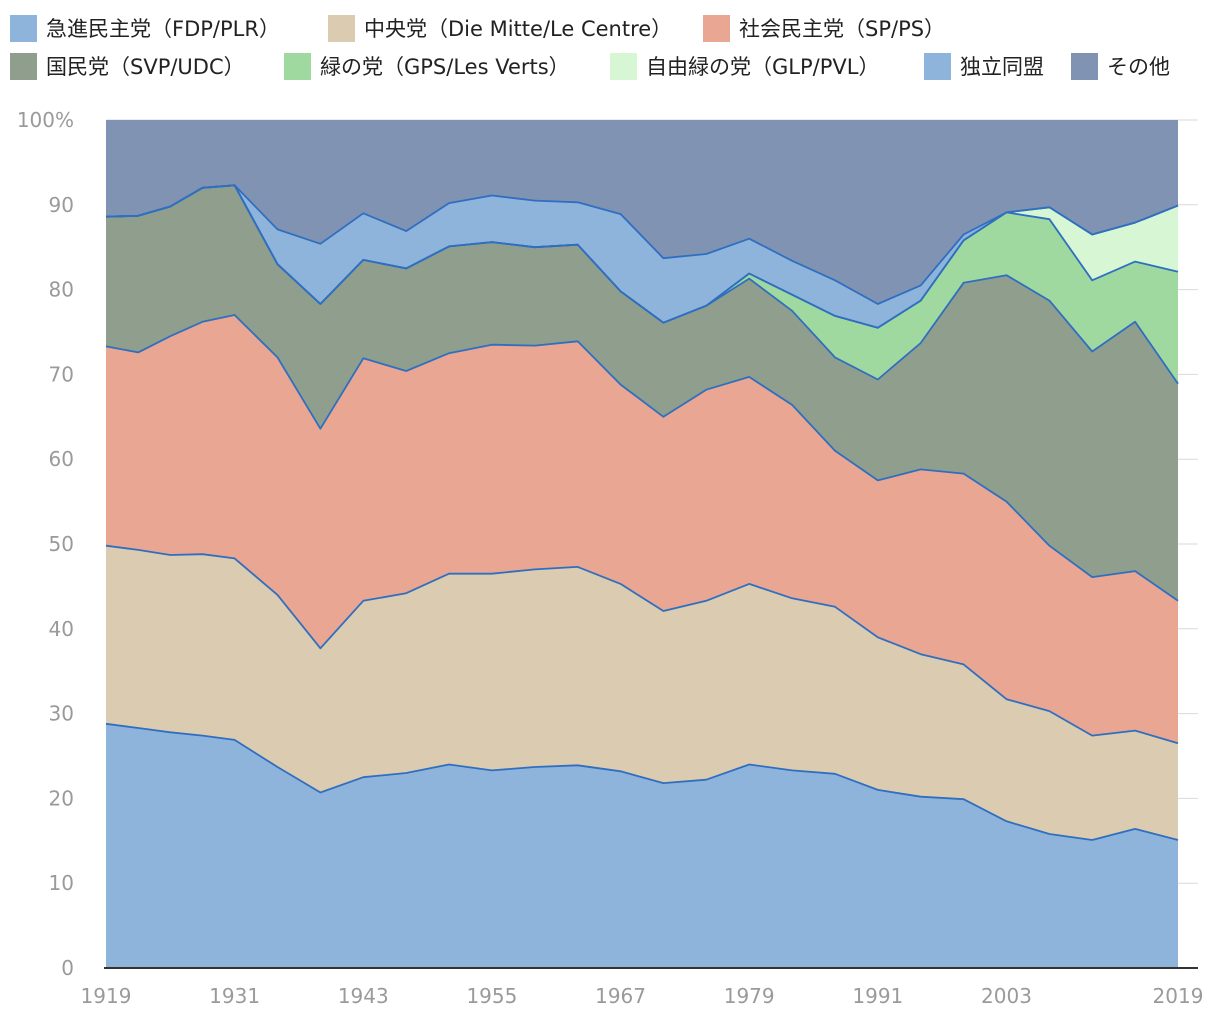  I want to click on y-tick-label: 80, so click(61, 290).